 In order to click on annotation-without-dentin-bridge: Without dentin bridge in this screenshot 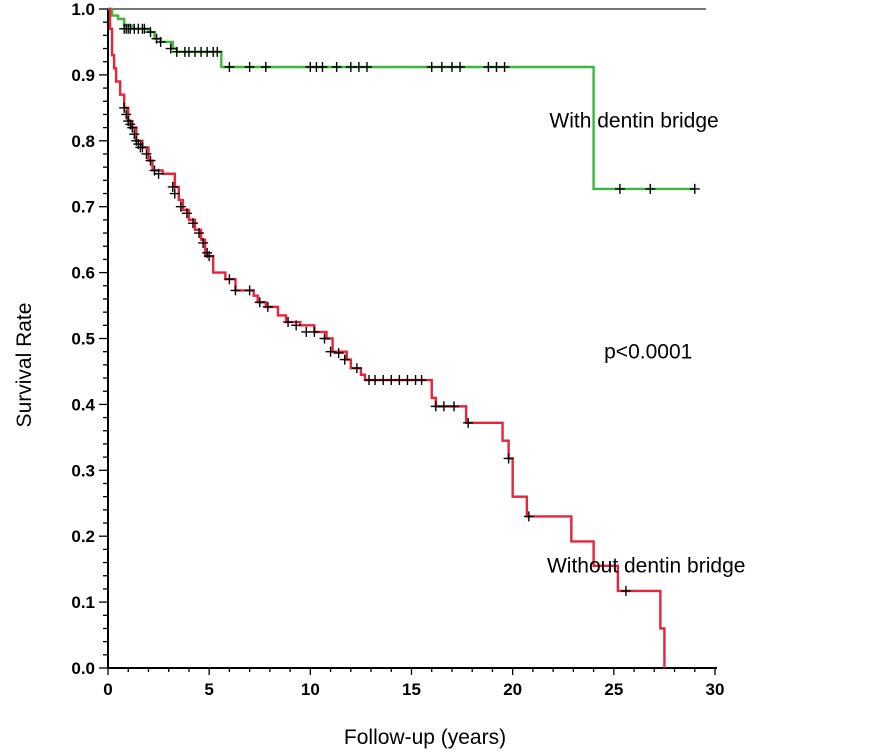, I will do `click(646, 565)`.